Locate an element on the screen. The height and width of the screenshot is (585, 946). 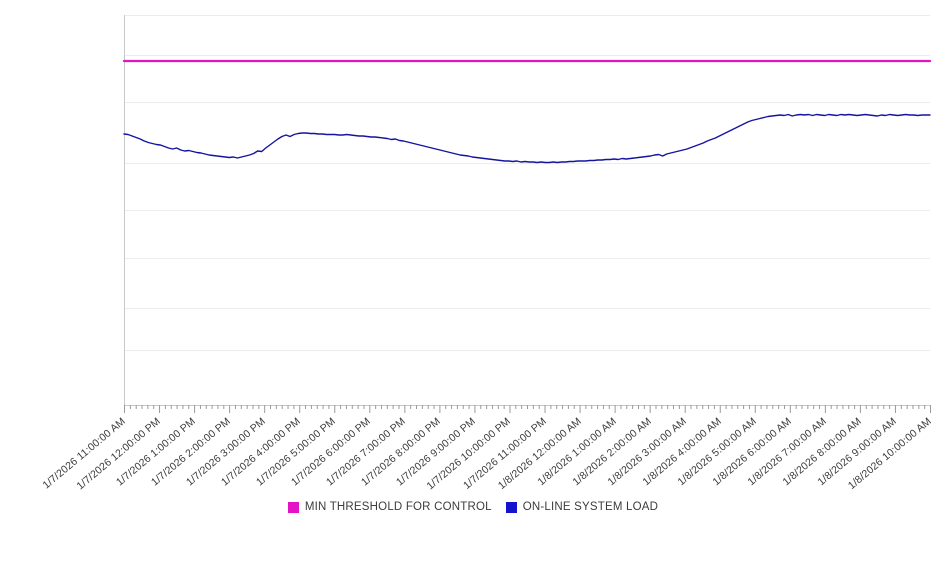
legend-item-0: MIN THRESHOLD FOR CONTROL is located at coordinates (389, 507).